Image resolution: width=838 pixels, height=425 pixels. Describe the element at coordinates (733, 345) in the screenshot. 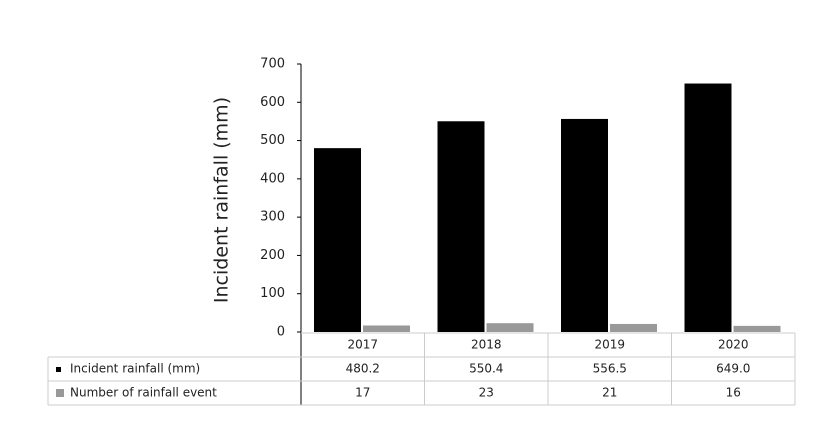

I see `x-tick-label: 2020` at that location.